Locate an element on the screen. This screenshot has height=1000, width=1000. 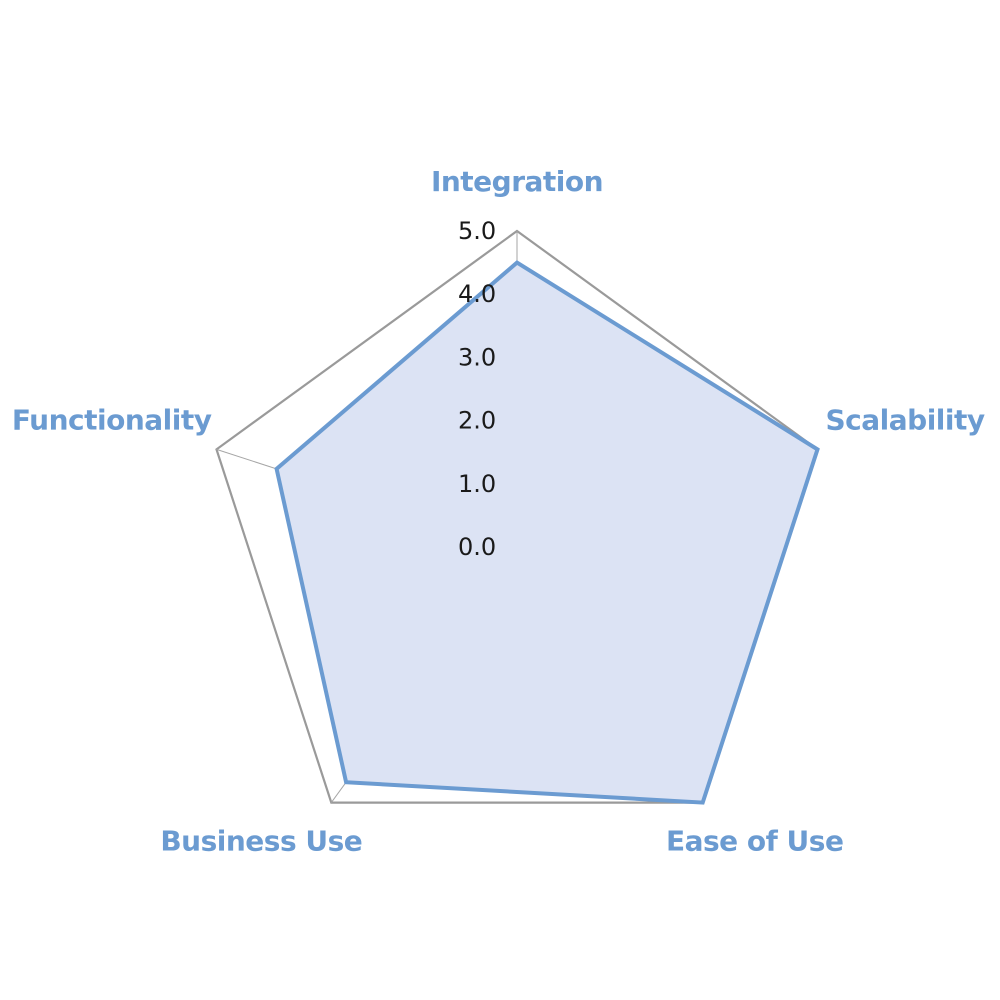
category-label-integration: Integration is located at coordinates (517, 181).